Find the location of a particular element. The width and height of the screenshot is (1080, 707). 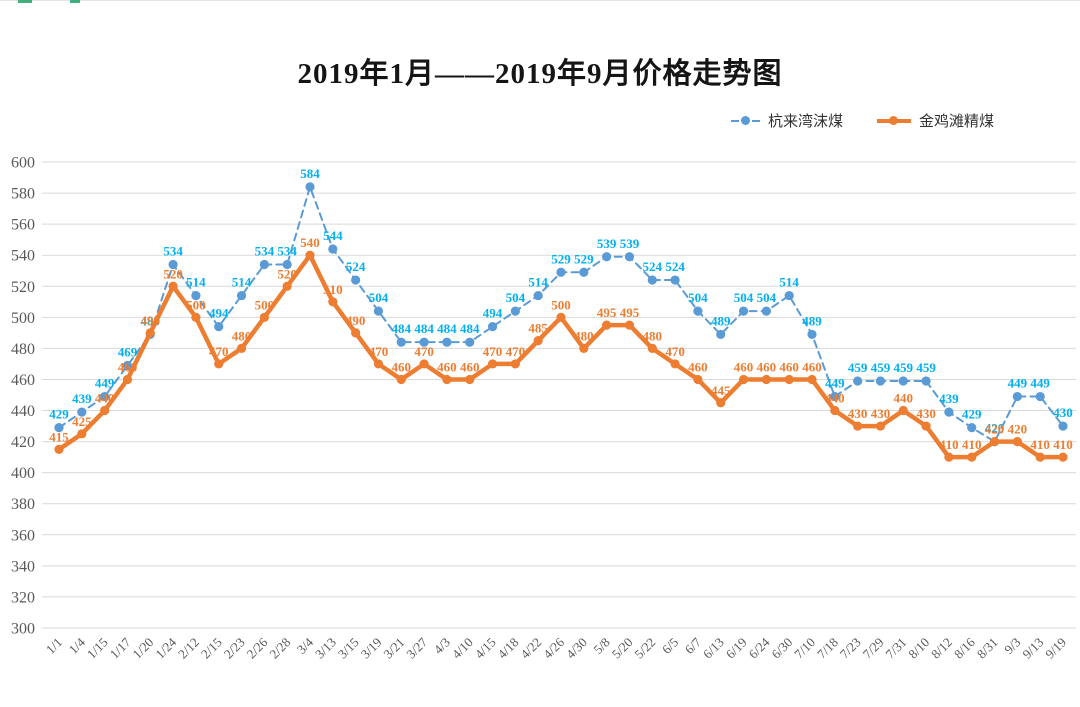

data-point-label: 410 is located at coordinates (972, 444).